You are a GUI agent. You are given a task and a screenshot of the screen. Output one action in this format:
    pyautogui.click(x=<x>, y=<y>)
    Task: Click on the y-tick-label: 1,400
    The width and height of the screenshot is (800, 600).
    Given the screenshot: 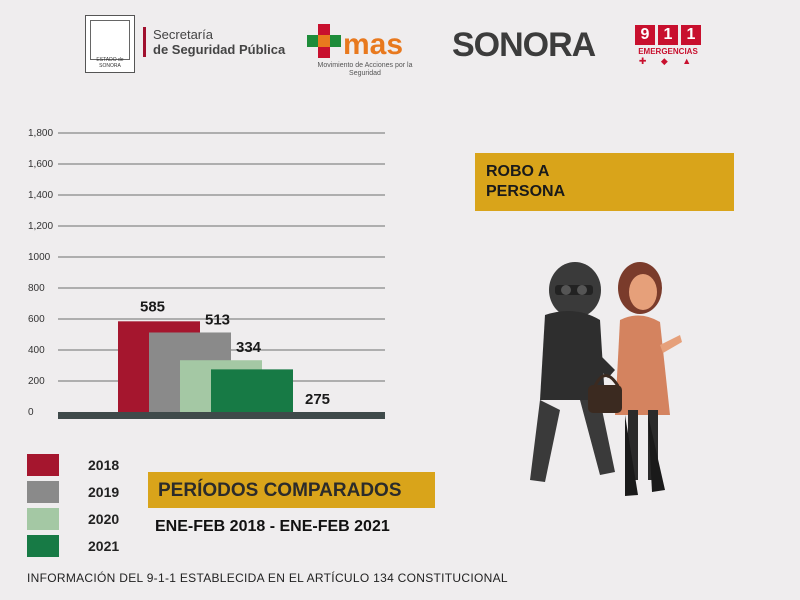 What is the action you would take?
    pyautogui.click(x=40, y=195)
    